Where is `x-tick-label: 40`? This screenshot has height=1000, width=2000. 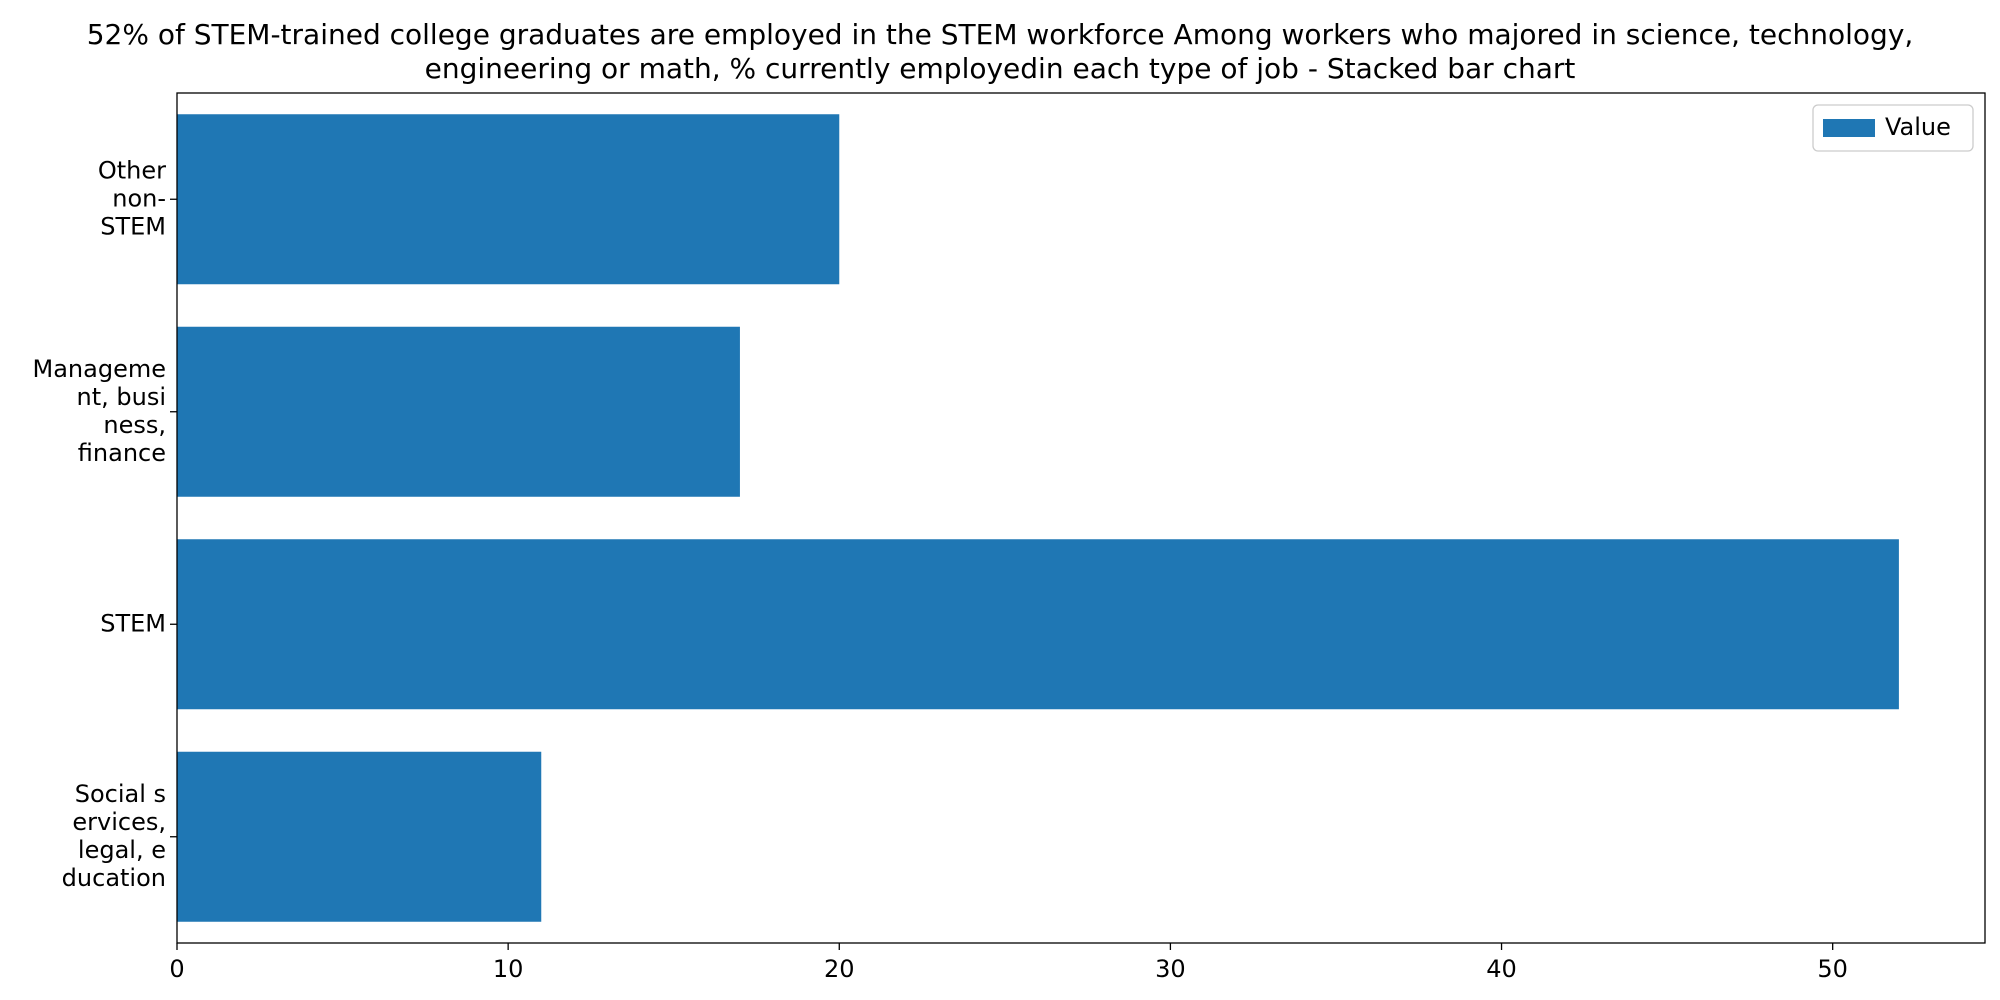 x-tick-label: 40 is located at coordinates (1501, 969).